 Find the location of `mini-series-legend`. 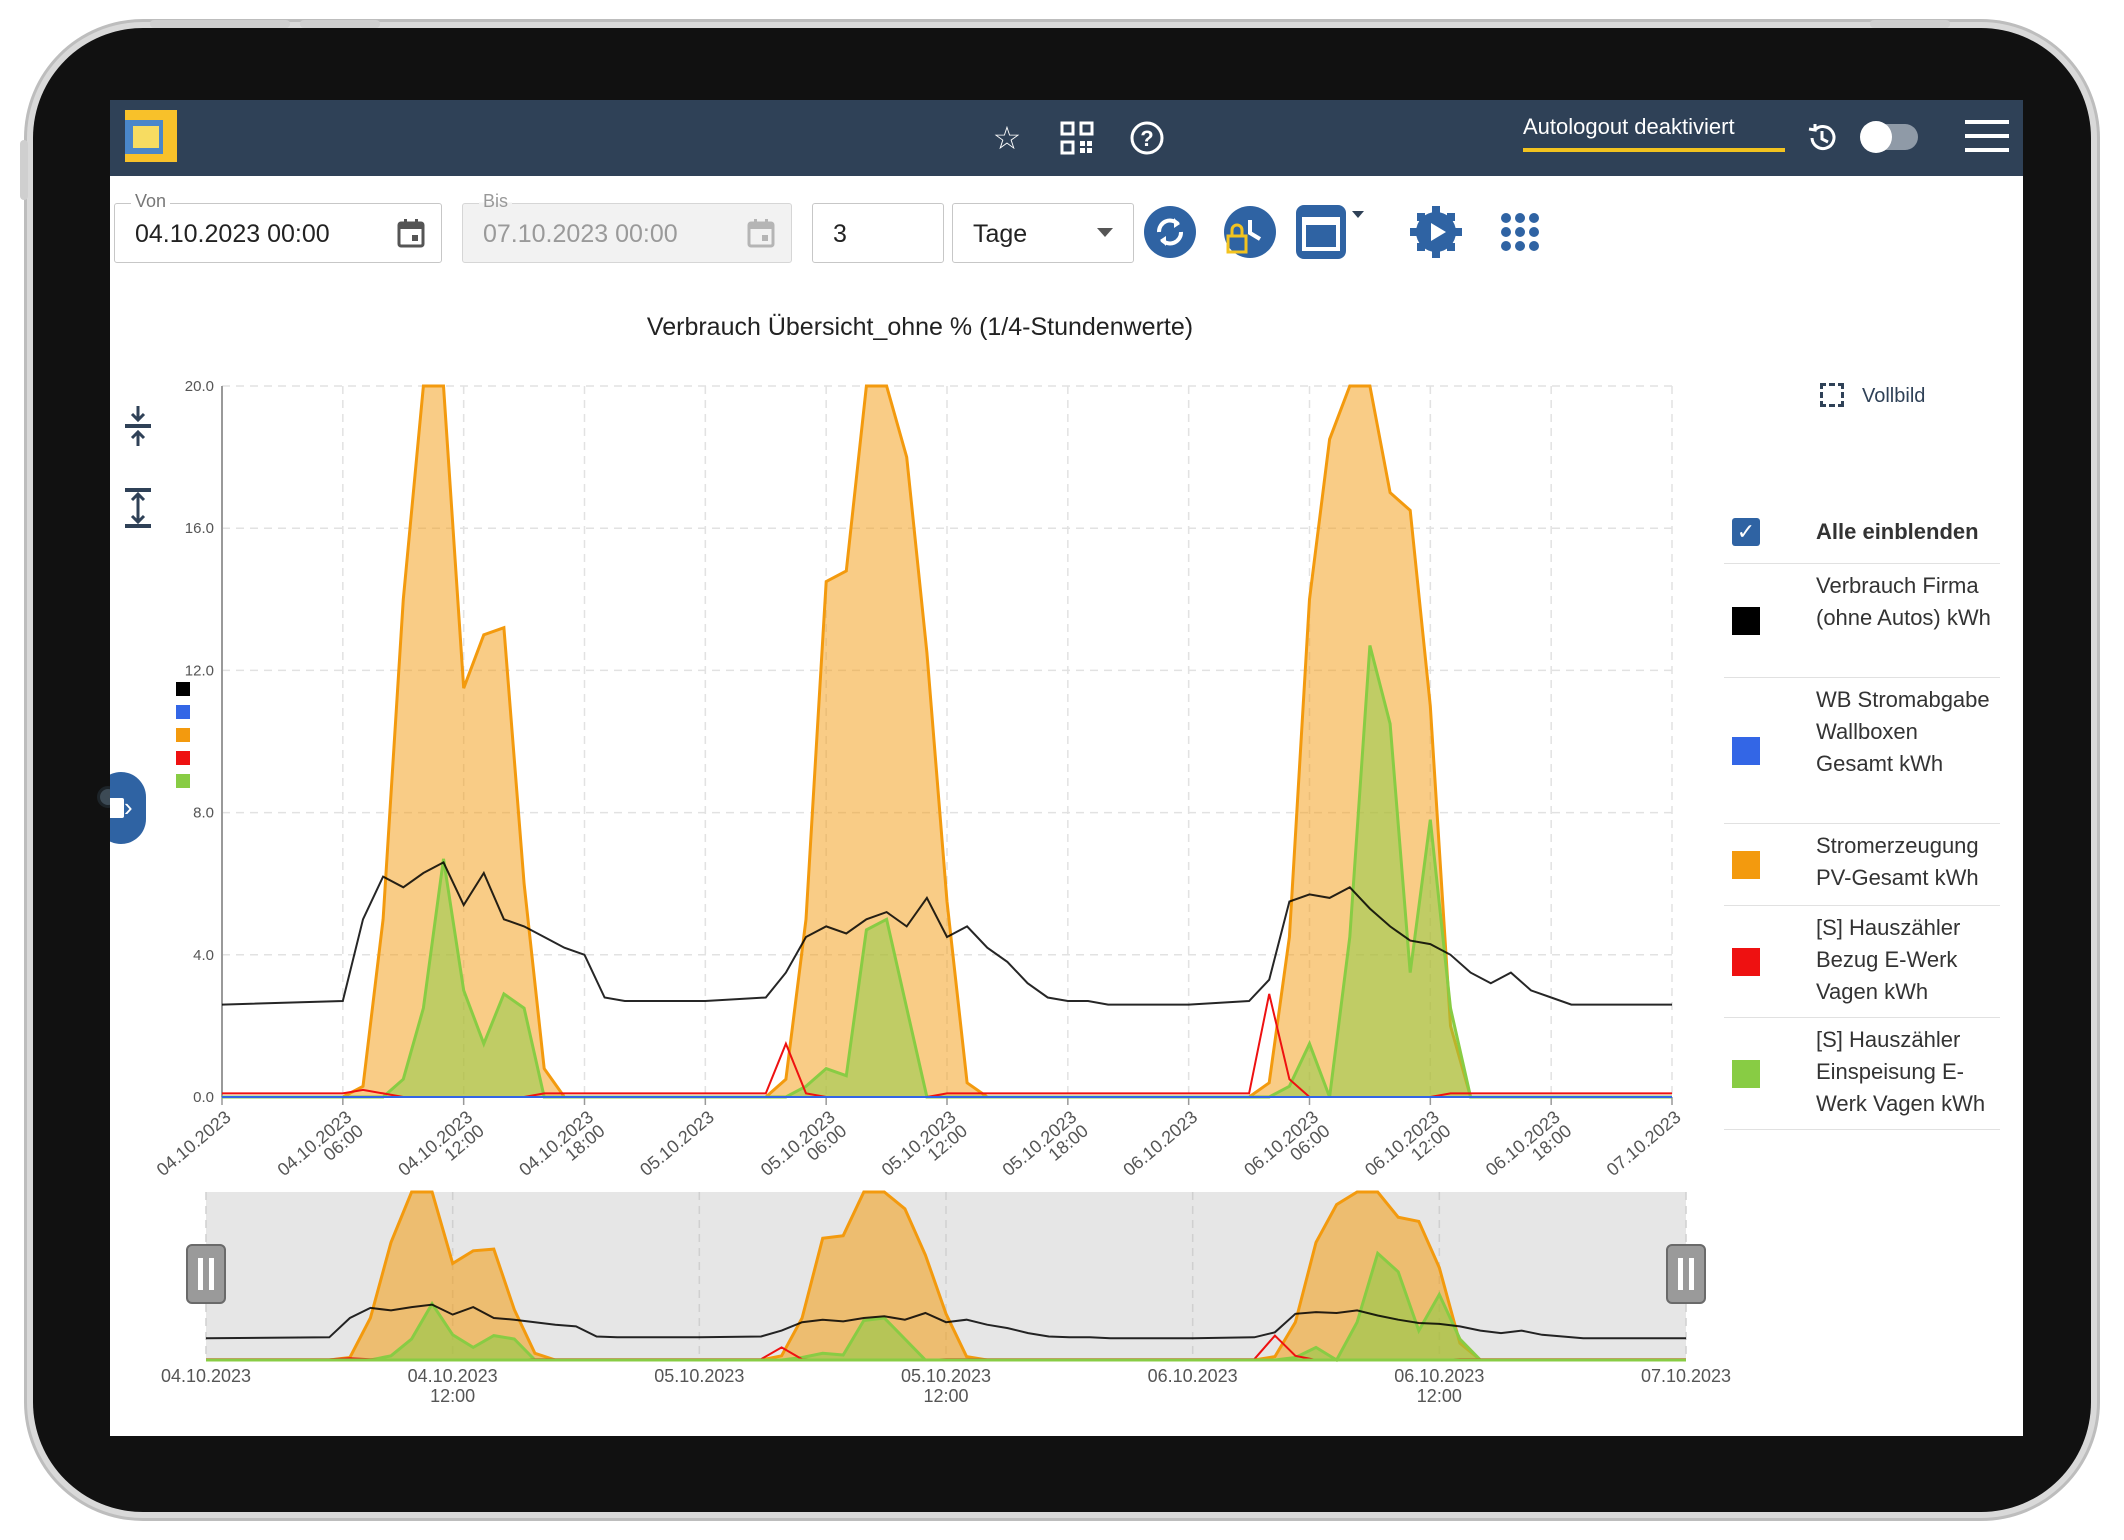

mini-series-legend is located at coordinates (183, 739).